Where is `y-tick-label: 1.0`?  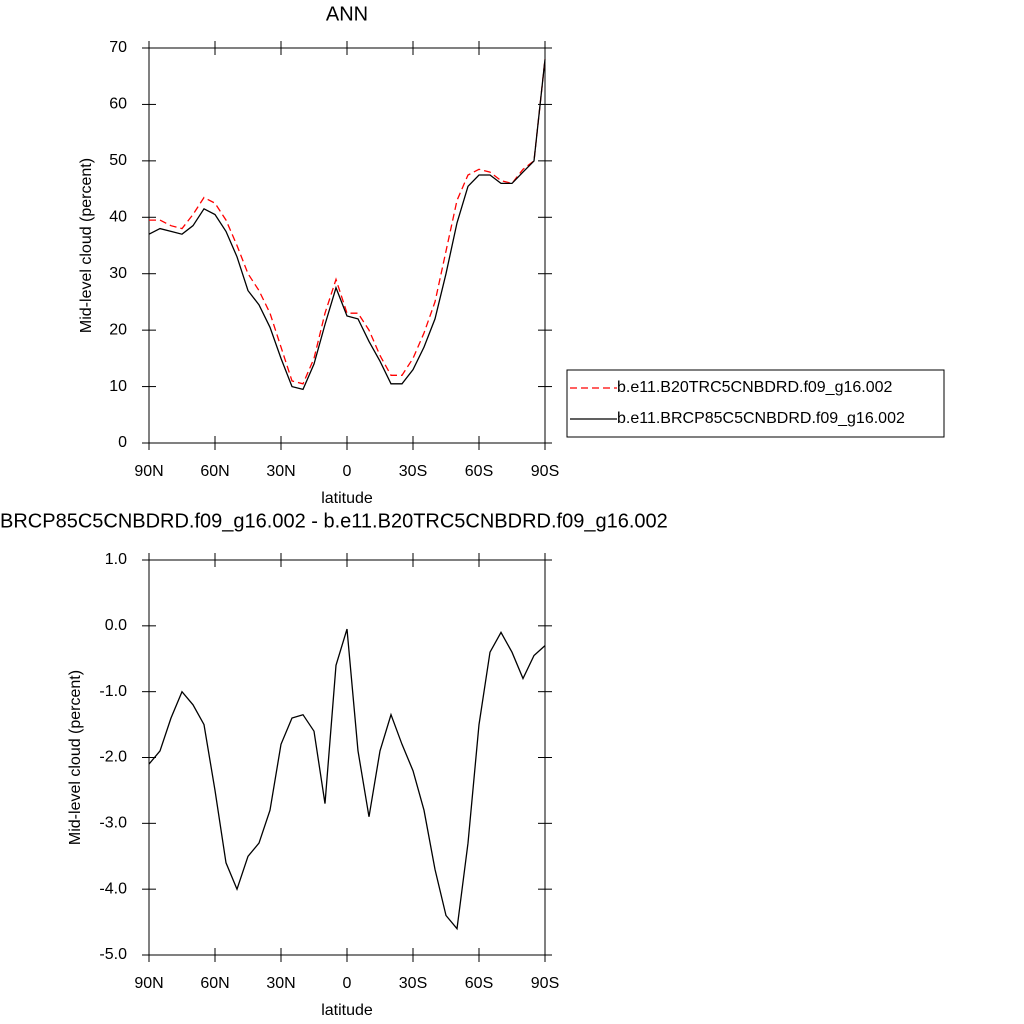 y-tick-label: 1.0 is located at coordinates (116, 559).